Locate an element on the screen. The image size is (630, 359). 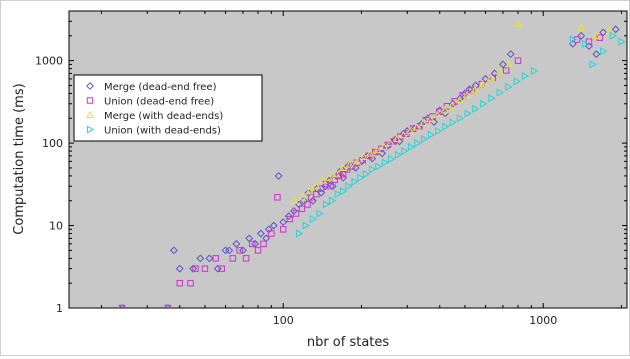
y-tick-label: 100 is located at coordinates (52, 143).